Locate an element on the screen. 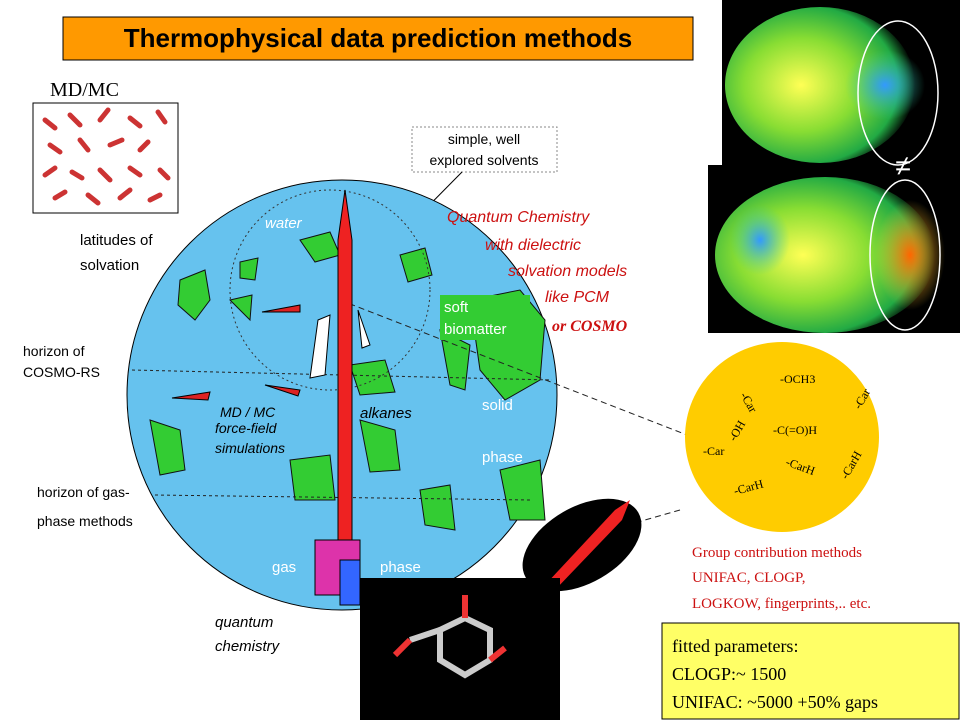 The image size is (960, 720). gc-text: UNIFAC, CLOGP, is located at coordinates (749, 578).